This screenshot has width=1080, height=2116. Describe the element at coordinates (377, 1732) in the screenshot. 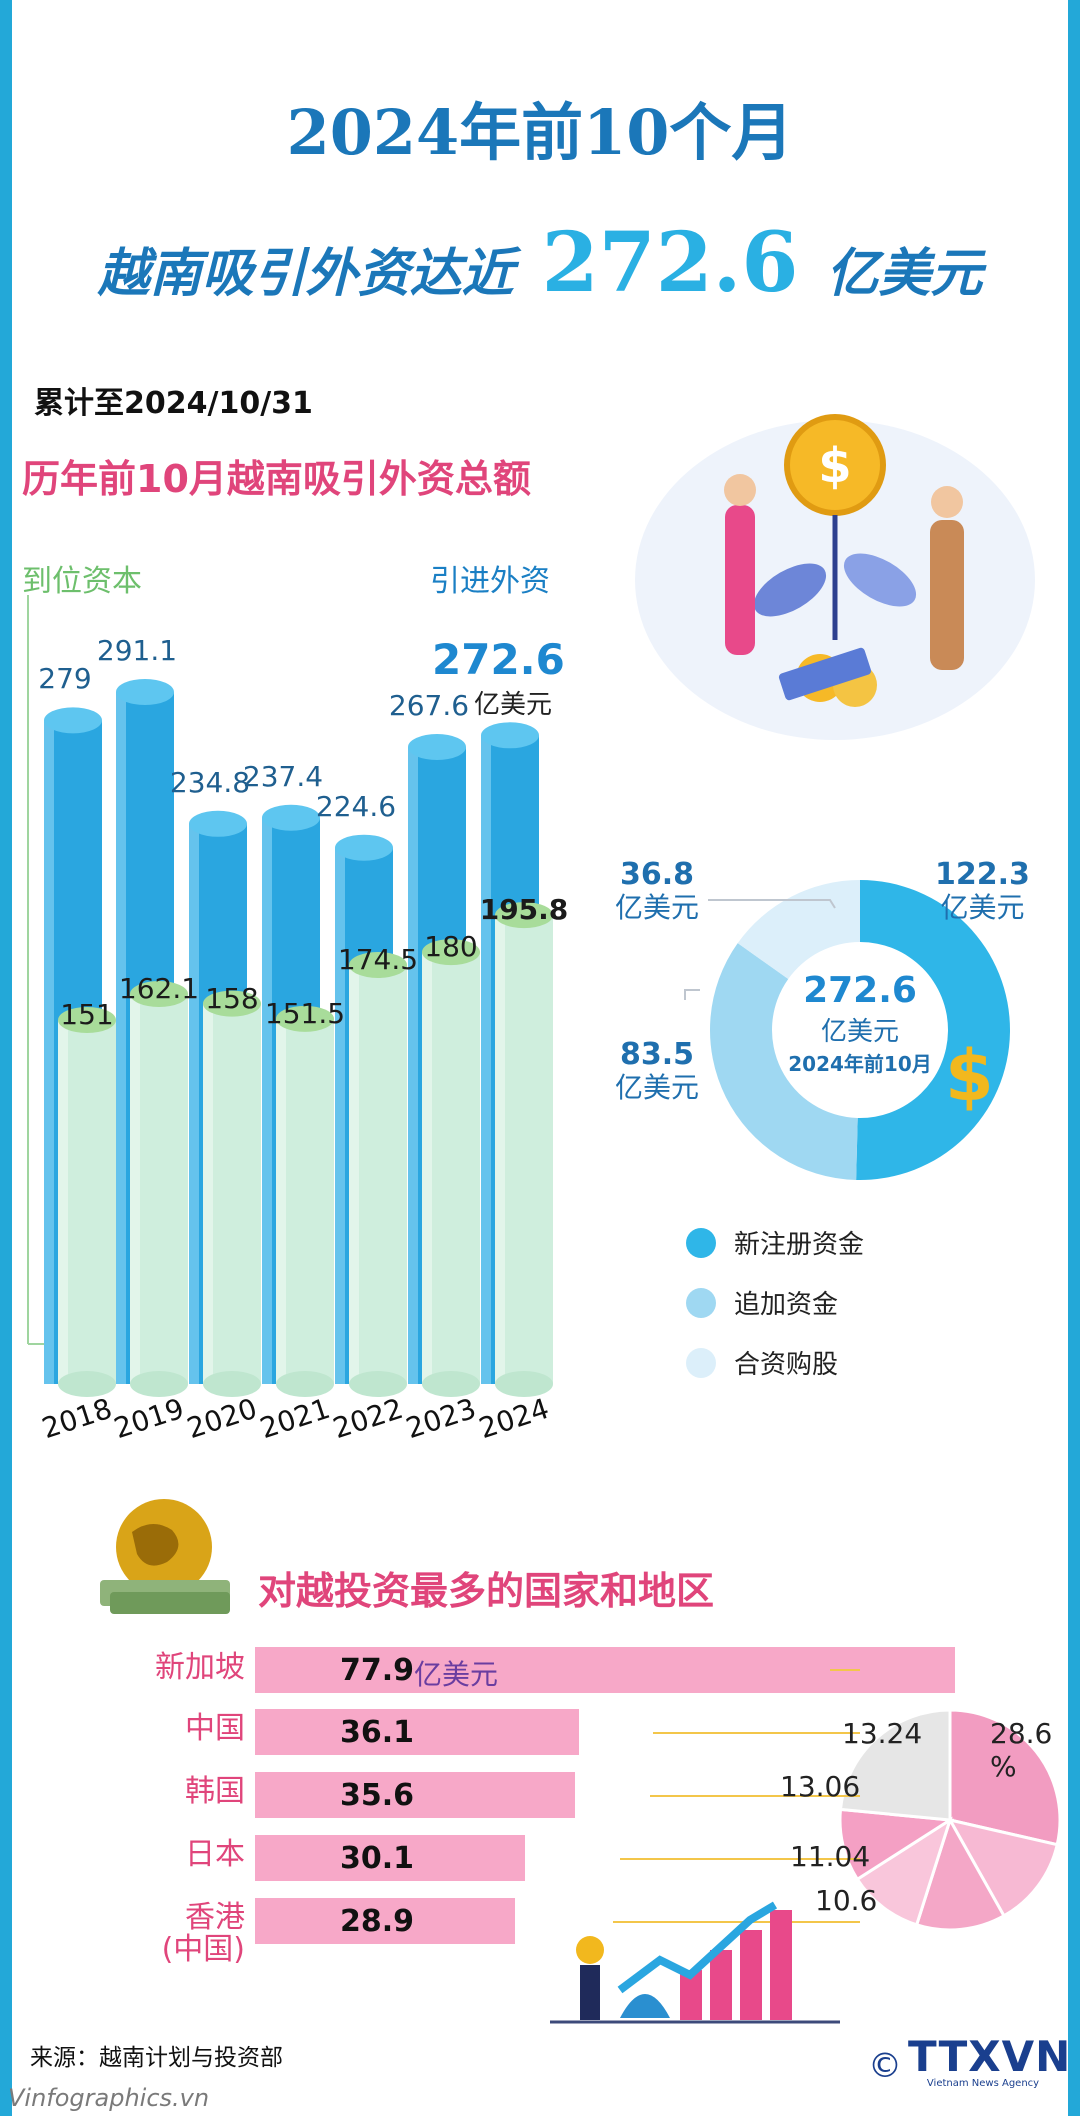

I see `country-bar-value-1: 36.1` at that location.